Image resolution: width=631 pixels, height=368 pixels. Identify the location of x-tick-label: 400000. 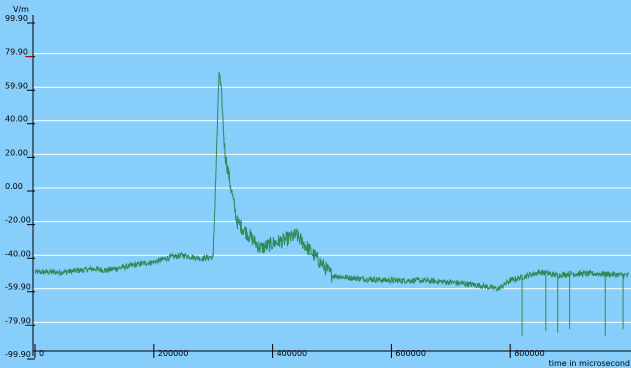
(292, 353).